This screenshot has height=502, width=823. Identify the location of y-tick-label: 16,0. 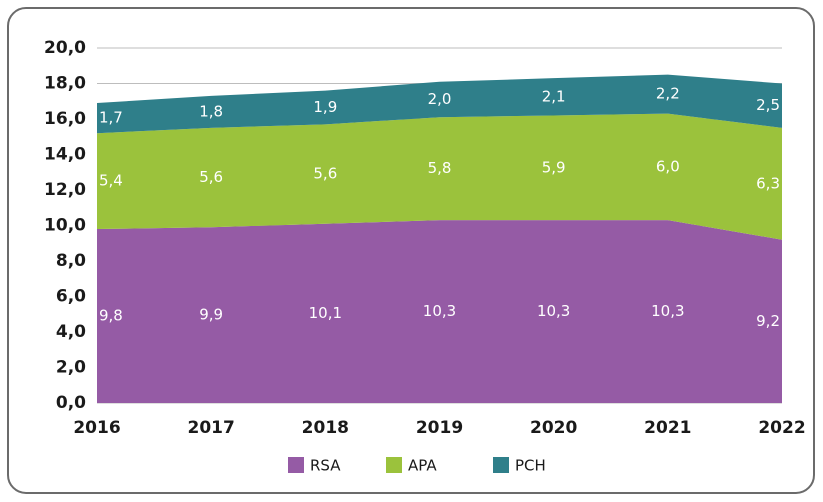
(65, 119).